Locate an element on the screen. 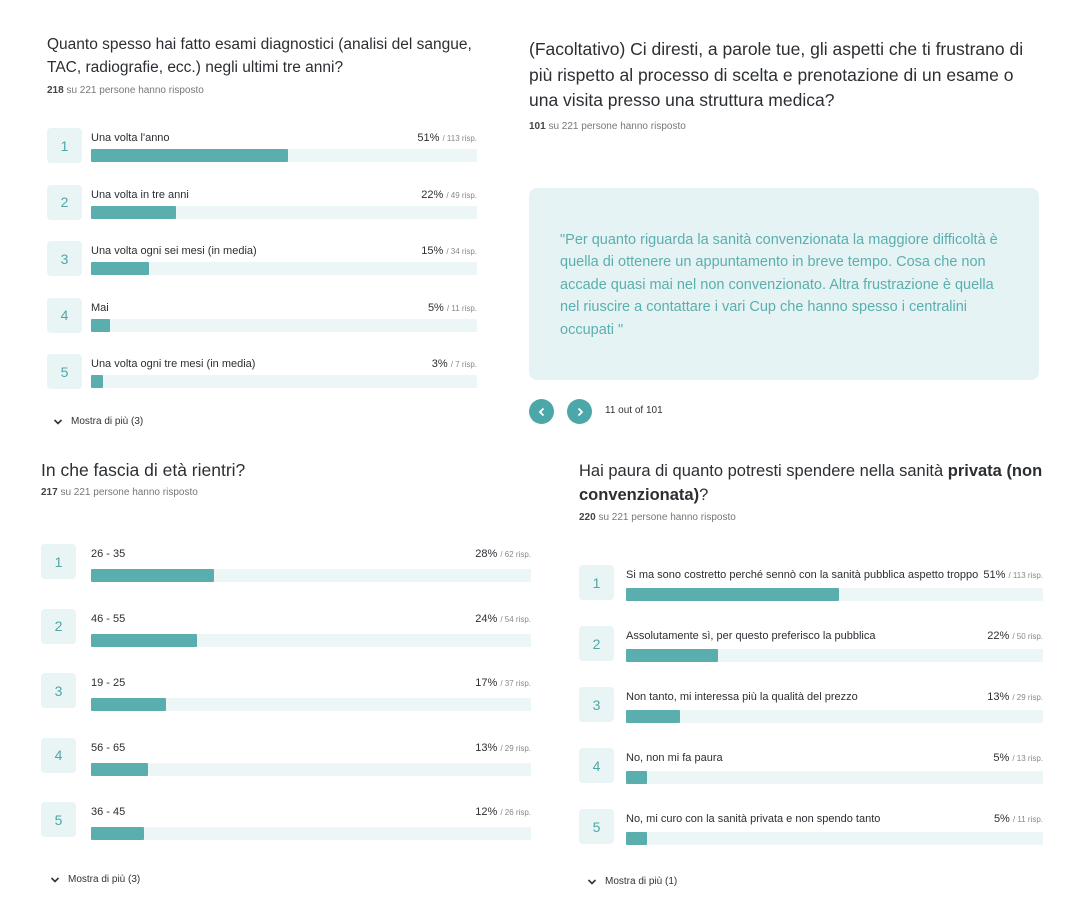 The width and height of the screenshot is (1087, 922). answer-label: 26 - 35 is located at coordinates (108, 554).